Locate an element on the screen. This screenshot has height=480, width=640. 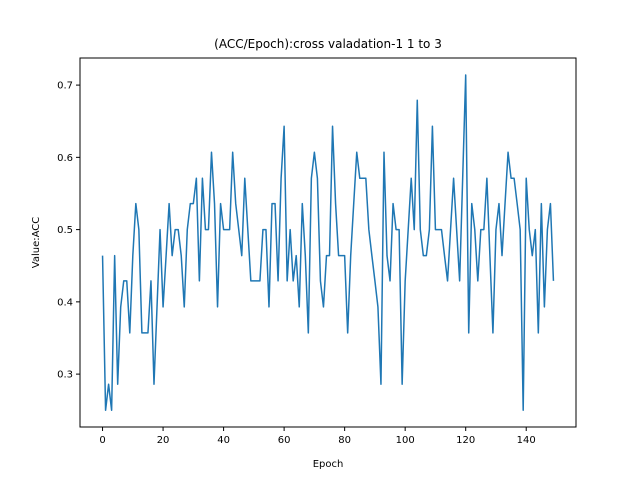
x-tick-label: 60 is located at coordinates (284, 440).